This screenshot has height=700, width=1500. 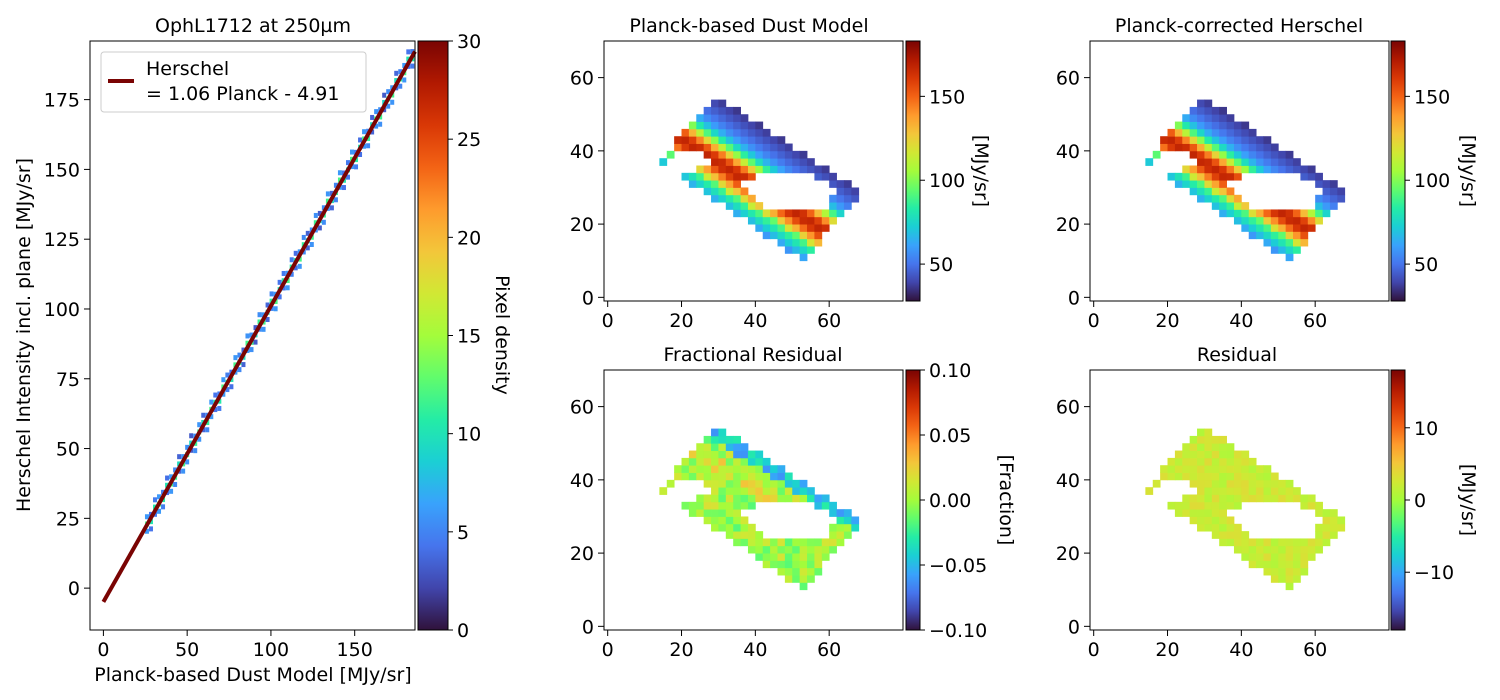 What do you see at coordinates (62, 310) in the screenshot?
I see `scatter-y-tick-label: 100` at bounding box center [62, 310].